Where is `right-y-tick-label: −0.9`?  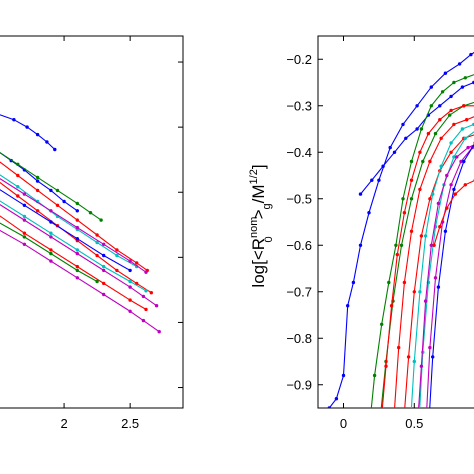 right-y-tick-label: −0.9 is located at coordinates (299, 384).